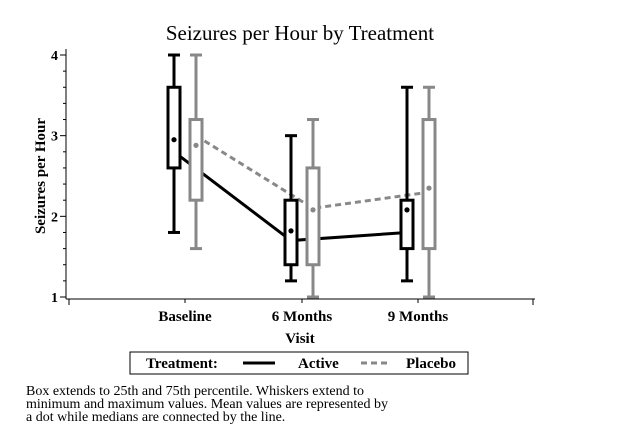 Image resolution: width=638 pixels, height=437 pixels. I want to click on y-tick-label: 3, so click(54, 137).